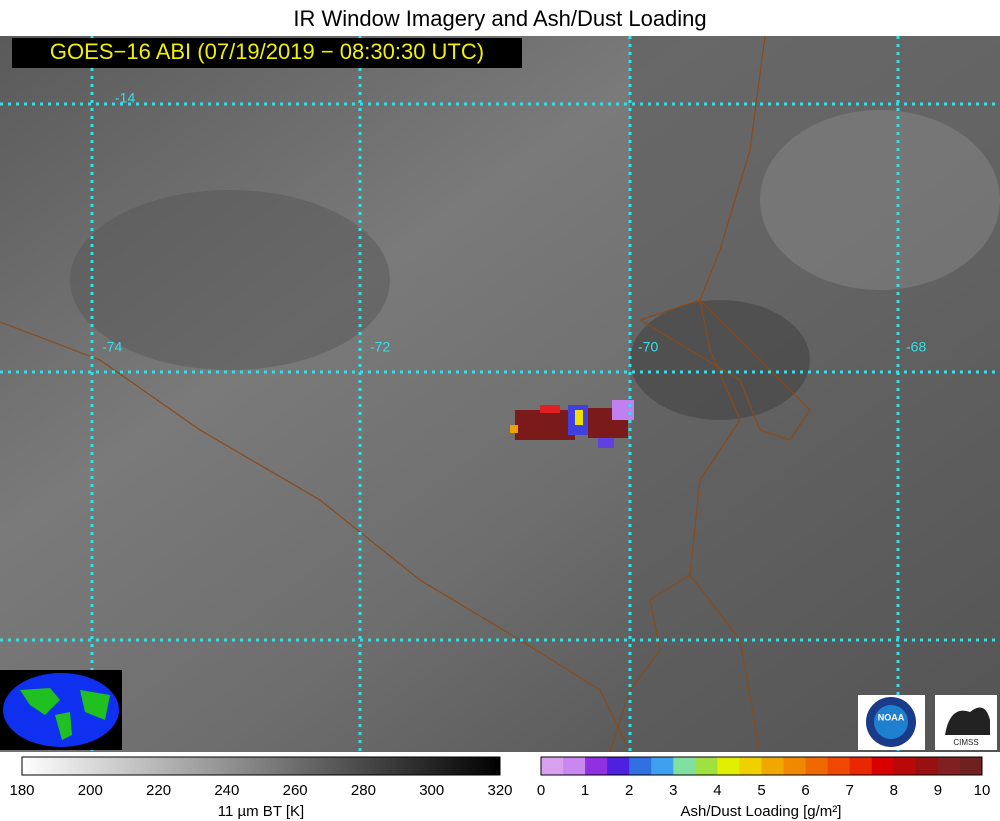 The width and height of the screenshot is (1000, 821). Describe the element at coordinates (761, 790) in the screenshot. I see `colorbar-tick-label: 5` at that location.